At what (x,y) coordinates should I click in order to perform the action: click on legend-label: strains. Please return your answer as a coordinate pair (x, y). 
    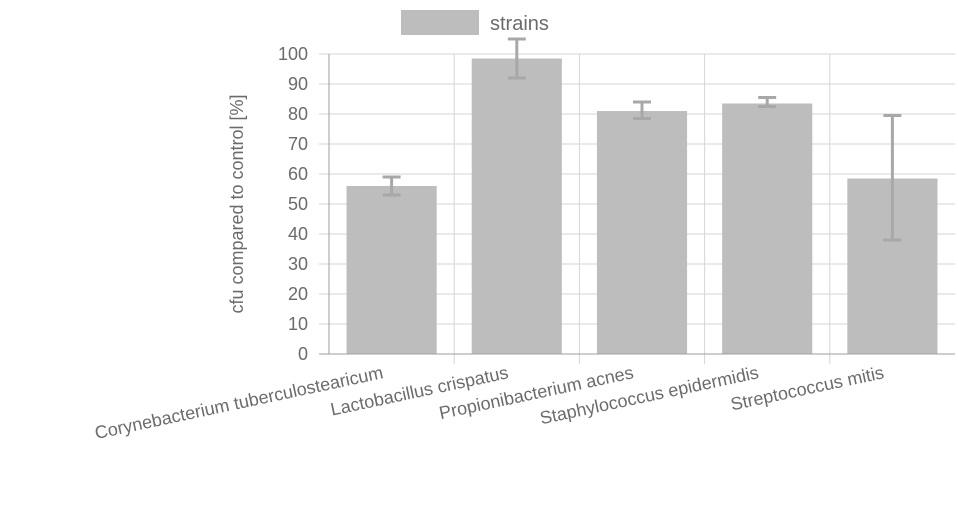
    Looking at the image, I should click on (519, 24).